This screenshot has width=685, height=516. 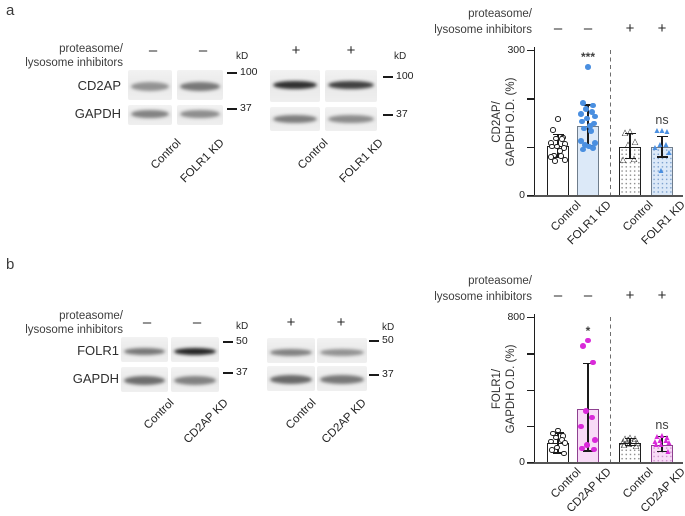 I want to click on kd-unit-label: kD, so click(x=400, y=56).